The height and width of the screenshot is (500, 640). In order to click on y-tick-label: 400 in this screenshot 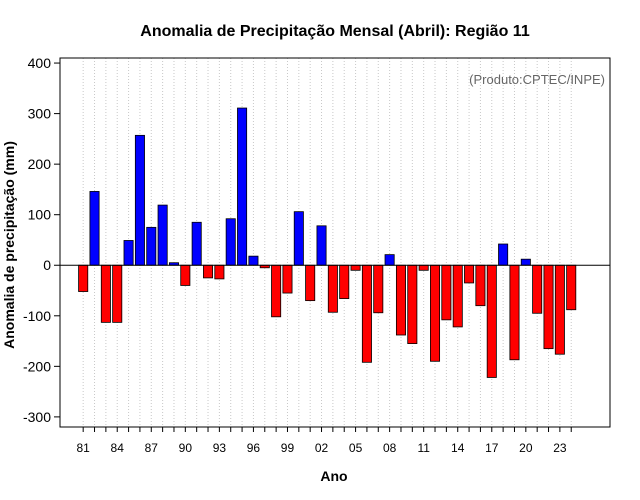, I will do `click(40, 63)`.